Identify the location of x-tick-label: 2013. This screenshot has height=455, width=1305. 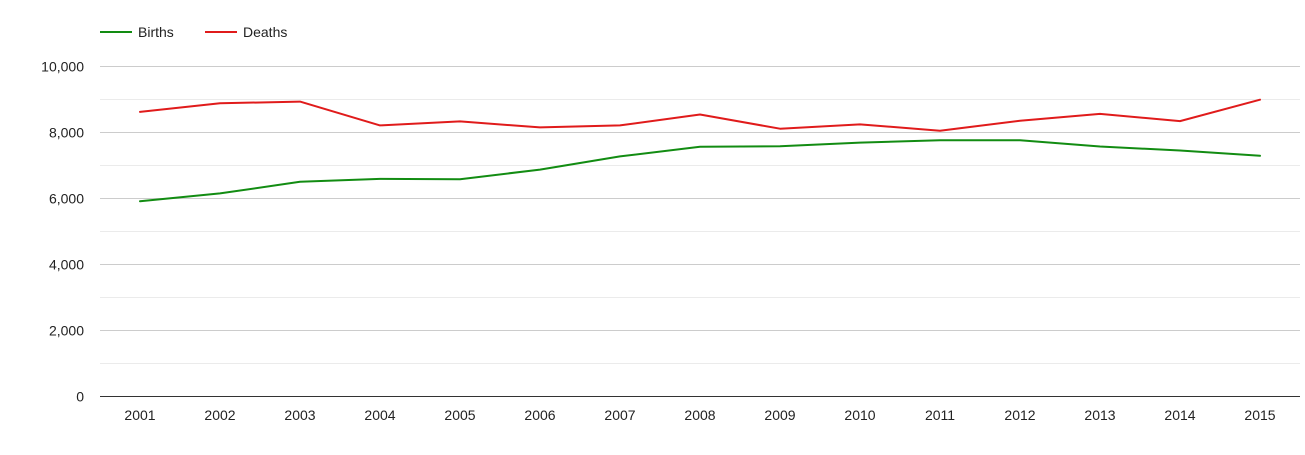
(1099, 415).